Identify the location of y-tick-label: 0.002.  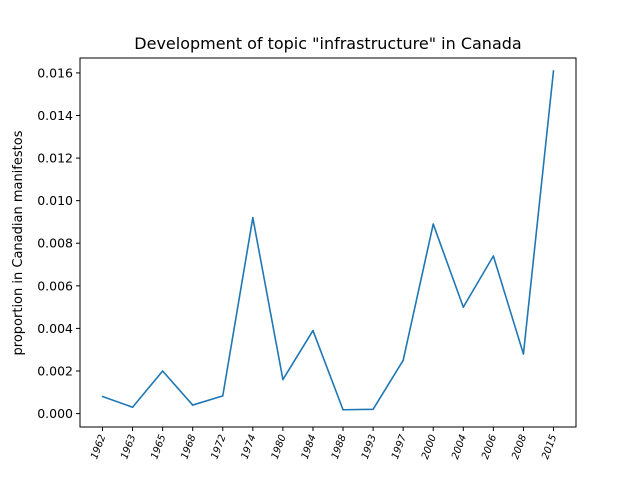
(55, 371).